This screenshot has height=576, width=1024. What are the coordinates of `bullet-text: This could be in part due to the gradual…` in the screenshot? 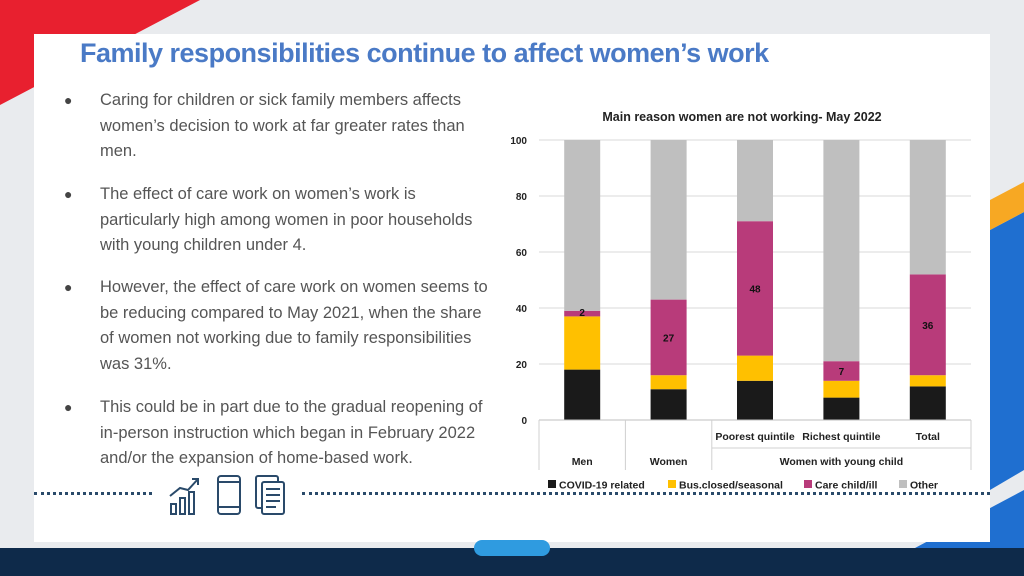 It's located at (291, 432).